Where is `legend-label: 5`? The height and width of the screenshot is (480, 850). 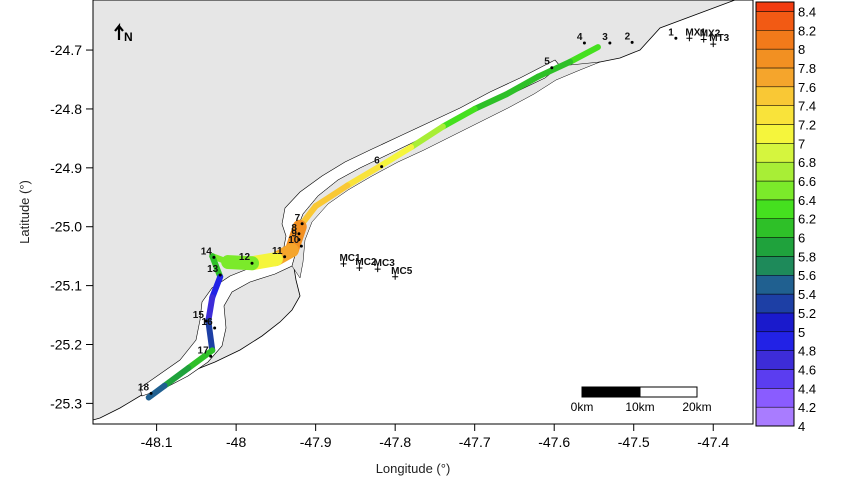 legend-label: 5 is located at coordinates (801, 332).